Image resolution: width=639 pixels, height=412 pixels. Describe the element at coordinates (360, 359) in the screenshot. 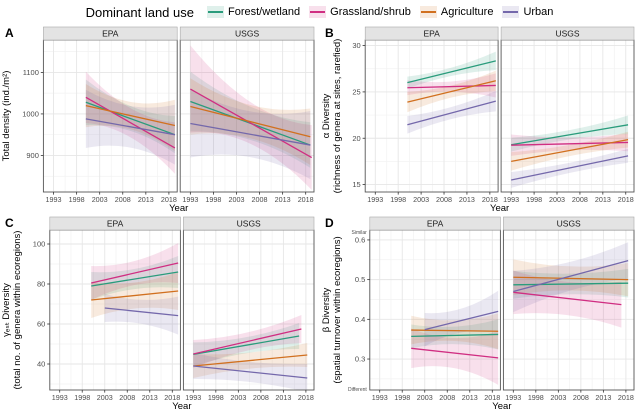

I see `y-tick-label: 0.3` at that location.